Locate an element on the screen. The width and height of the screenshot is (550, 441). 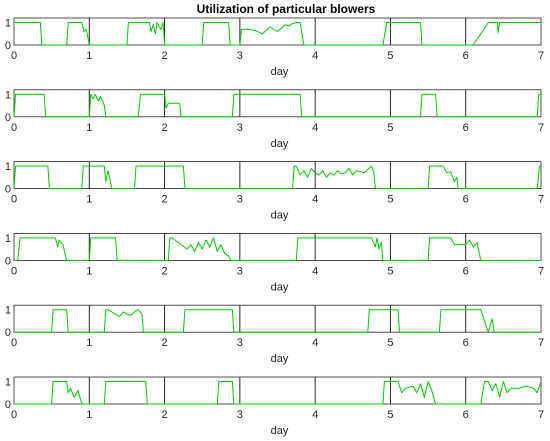
subplot-6: 0 1 2 3 4 5 6 7 0 1 day is located at coordinates (274, 407).